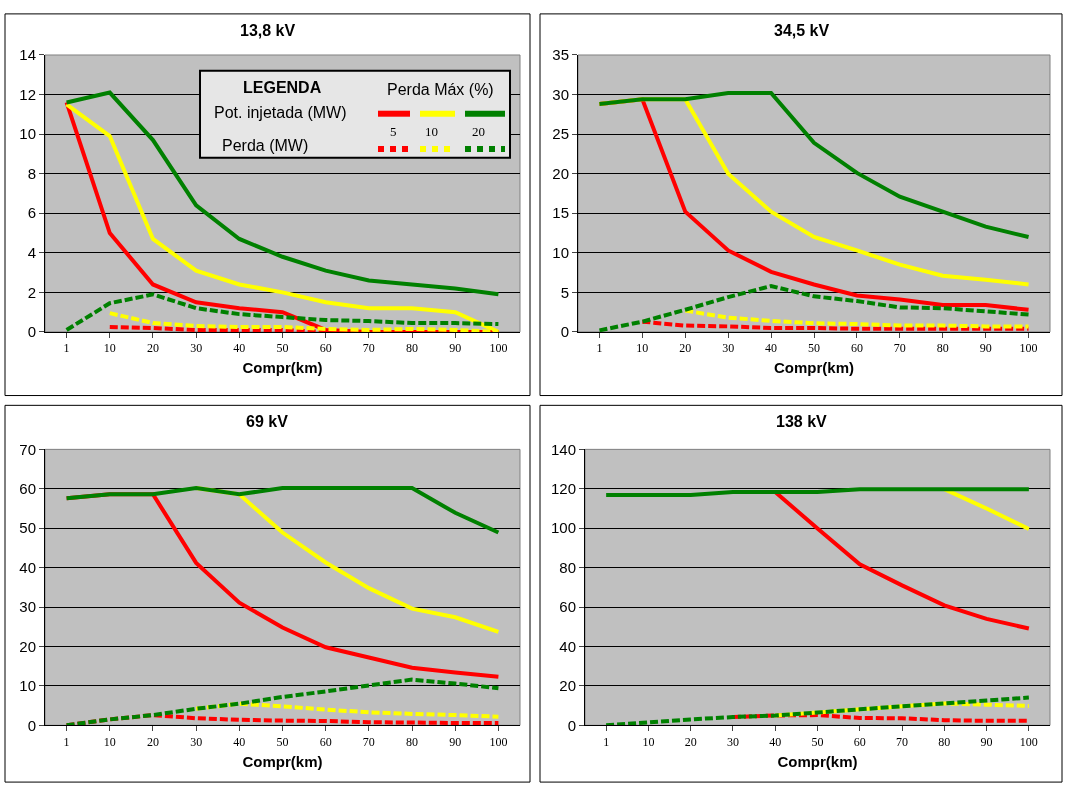  I want to click on y-tick-label: 12, so click(27, 94).